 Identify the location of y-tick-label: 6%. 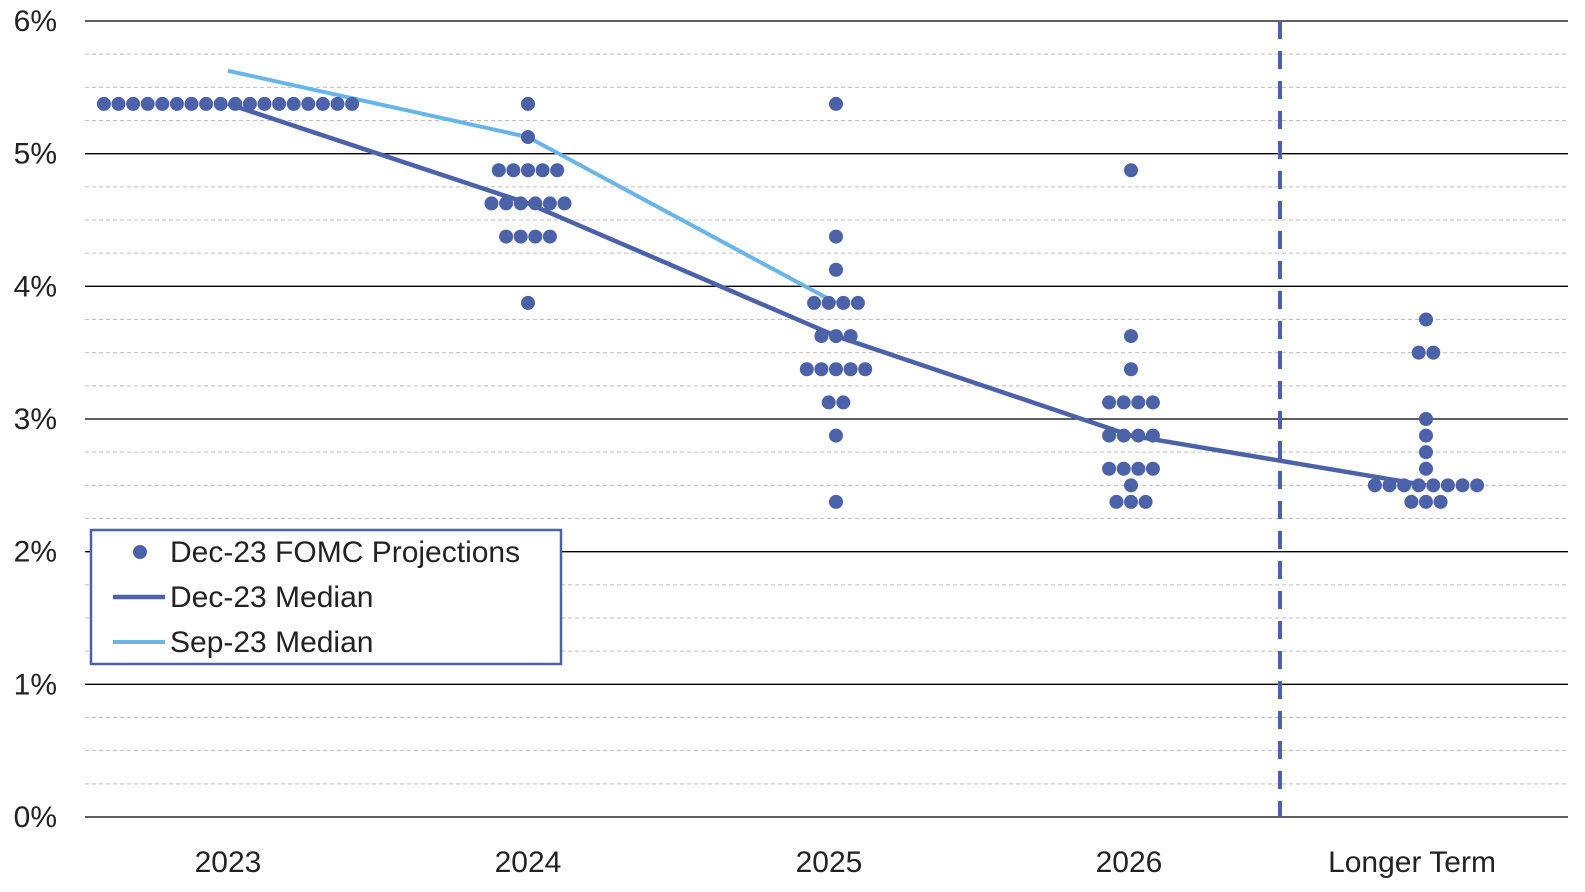
(35, 21).